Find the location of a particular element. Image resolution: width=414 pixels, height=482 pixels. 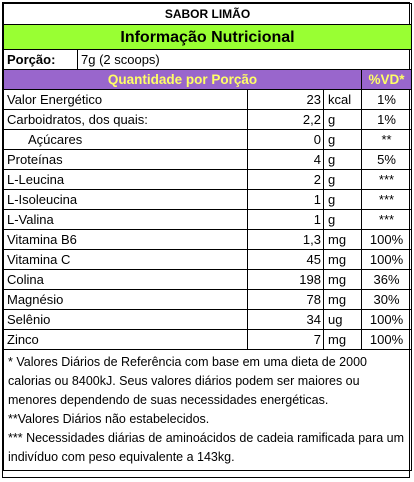

table-row: Colina 198 mg 36% is located at coordinates (207, 279).